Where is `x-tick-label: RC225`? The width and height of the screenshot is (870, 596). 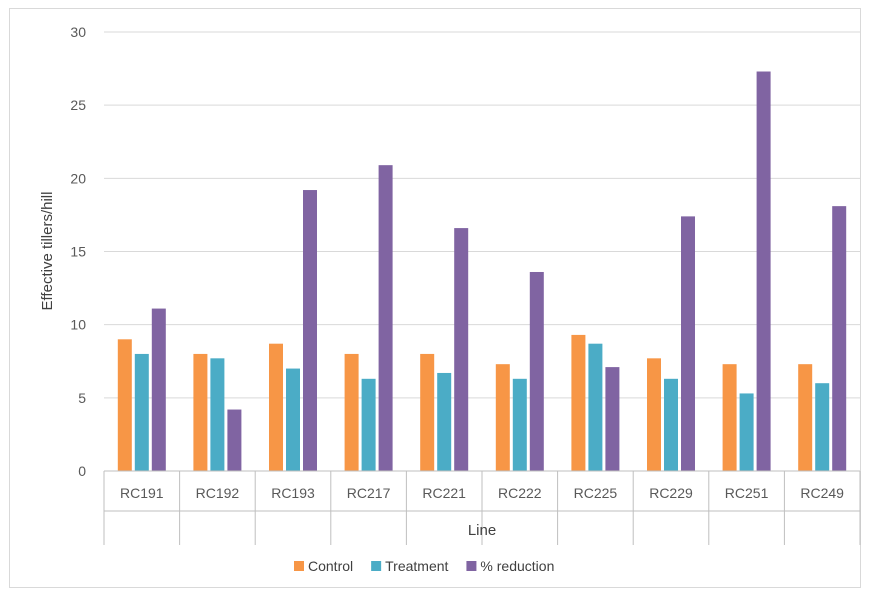
x-tick-label: RC225 is located at coordinates (596, 493).